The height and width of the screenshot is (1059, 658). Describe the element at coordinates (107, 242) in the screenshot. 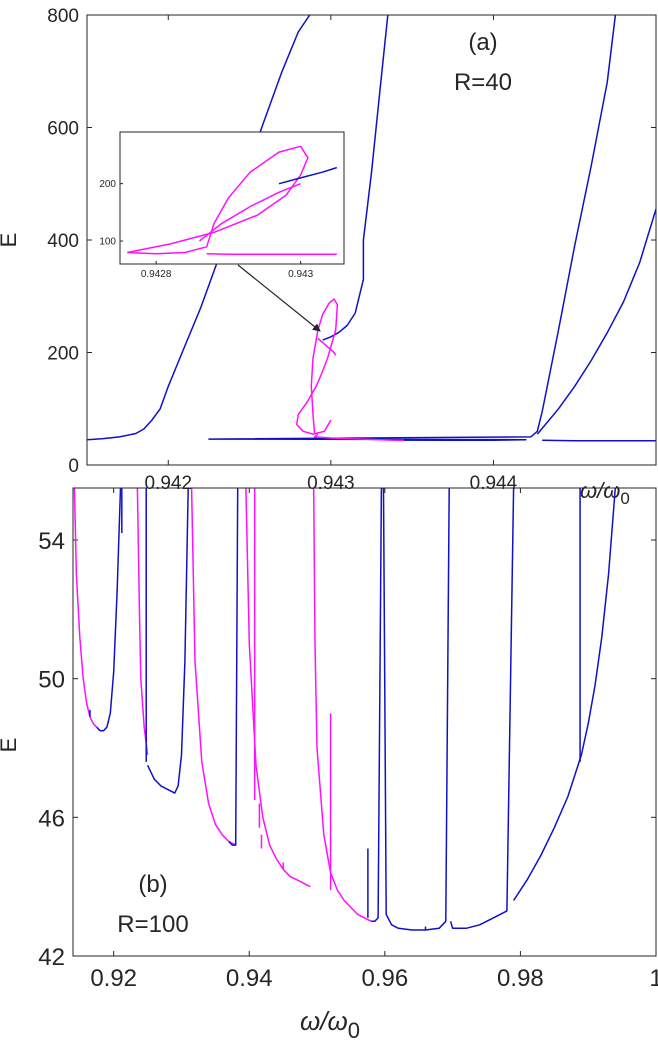

I see `inset-ytick-label: 100` at that location.